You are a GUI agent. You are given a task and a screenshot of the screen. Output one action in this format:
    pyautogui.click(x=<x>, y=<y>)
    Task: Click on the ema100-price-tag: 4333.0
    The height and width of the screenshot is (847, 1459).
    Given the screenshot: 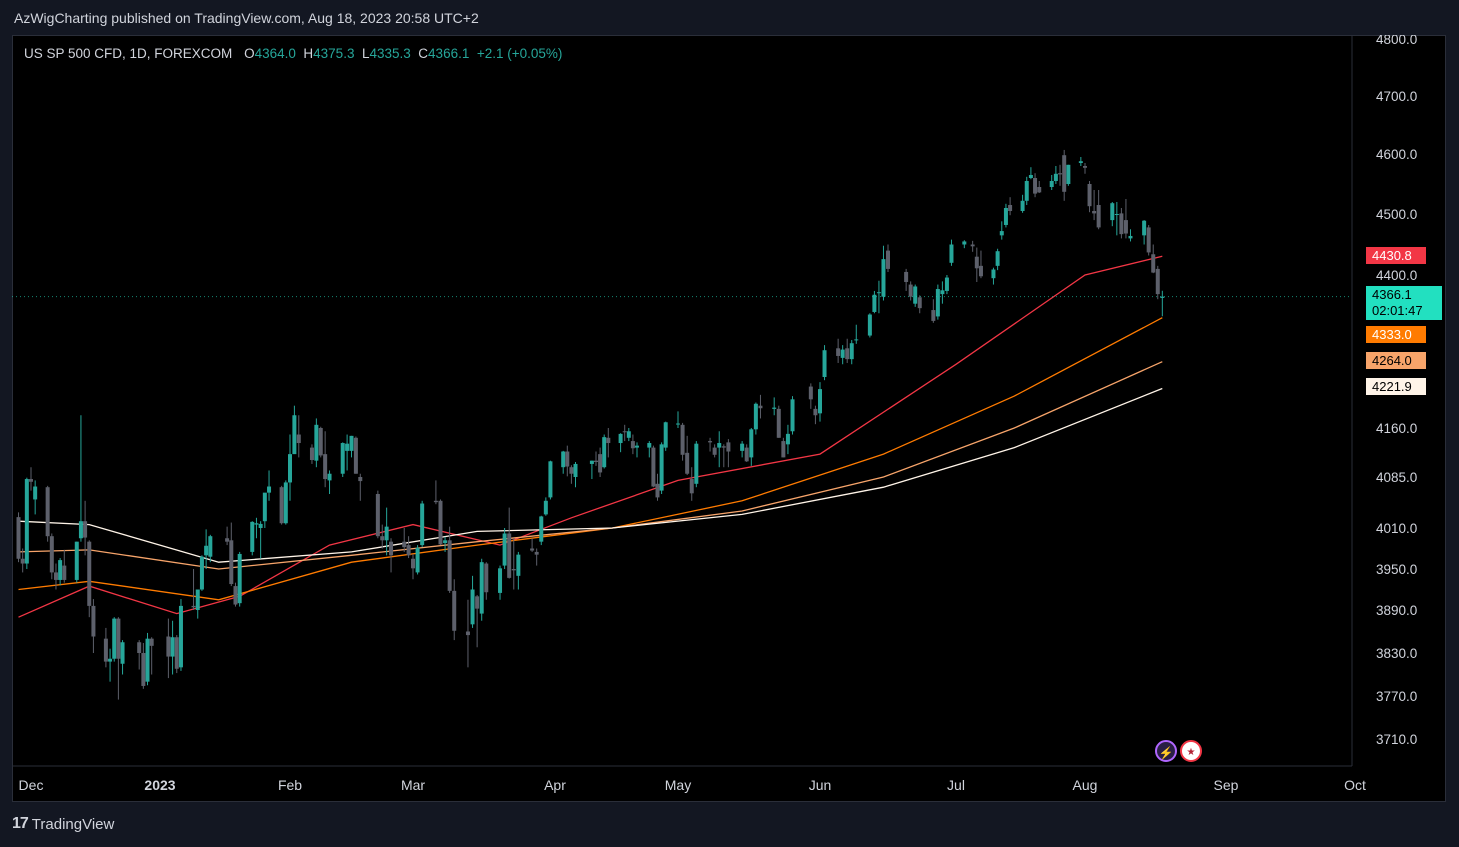 What is the action you would take?
    pyautogui.click(x=1396, y=334)
    